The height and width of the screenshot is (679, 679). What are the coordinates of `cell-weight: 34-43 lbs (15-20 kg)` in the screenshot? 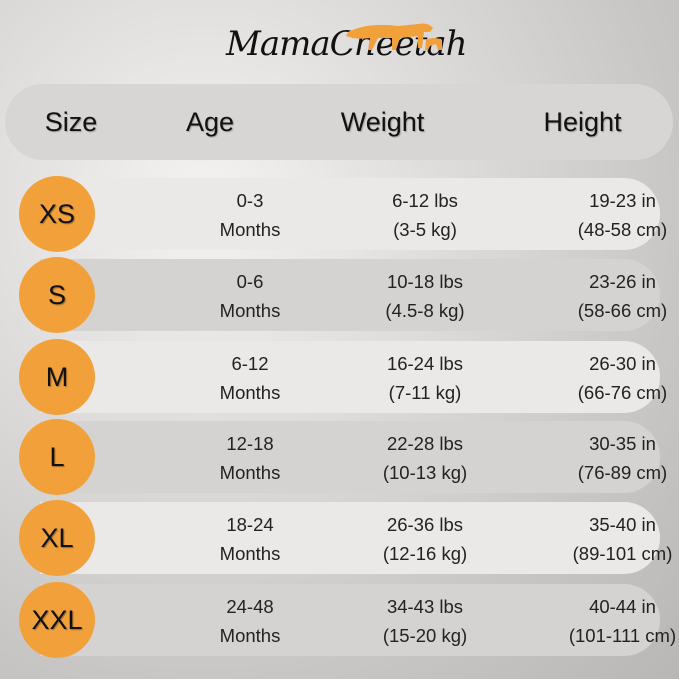 It's located at (425, 621).